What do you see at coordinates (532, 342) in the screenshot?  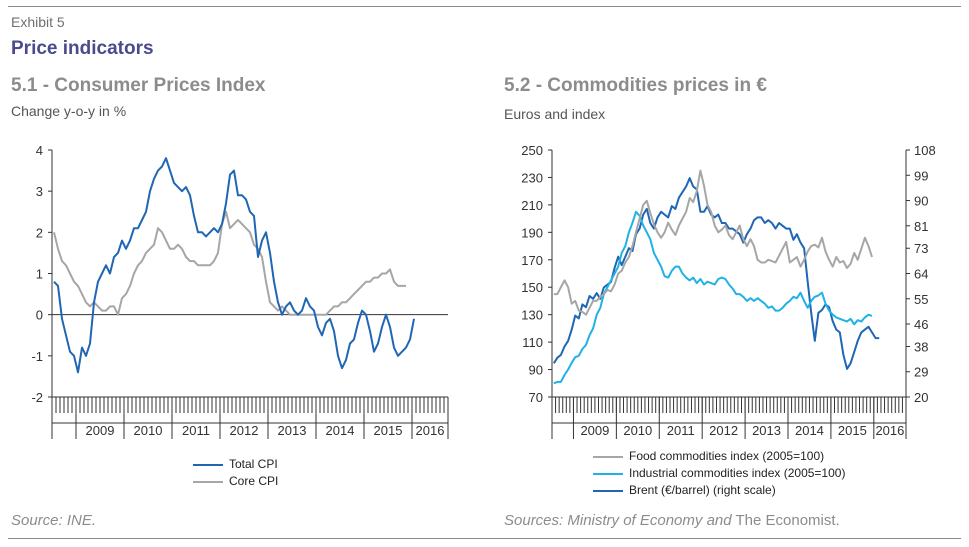 I see `commod-ytick-label: 110` at bounding box center [532, 342].